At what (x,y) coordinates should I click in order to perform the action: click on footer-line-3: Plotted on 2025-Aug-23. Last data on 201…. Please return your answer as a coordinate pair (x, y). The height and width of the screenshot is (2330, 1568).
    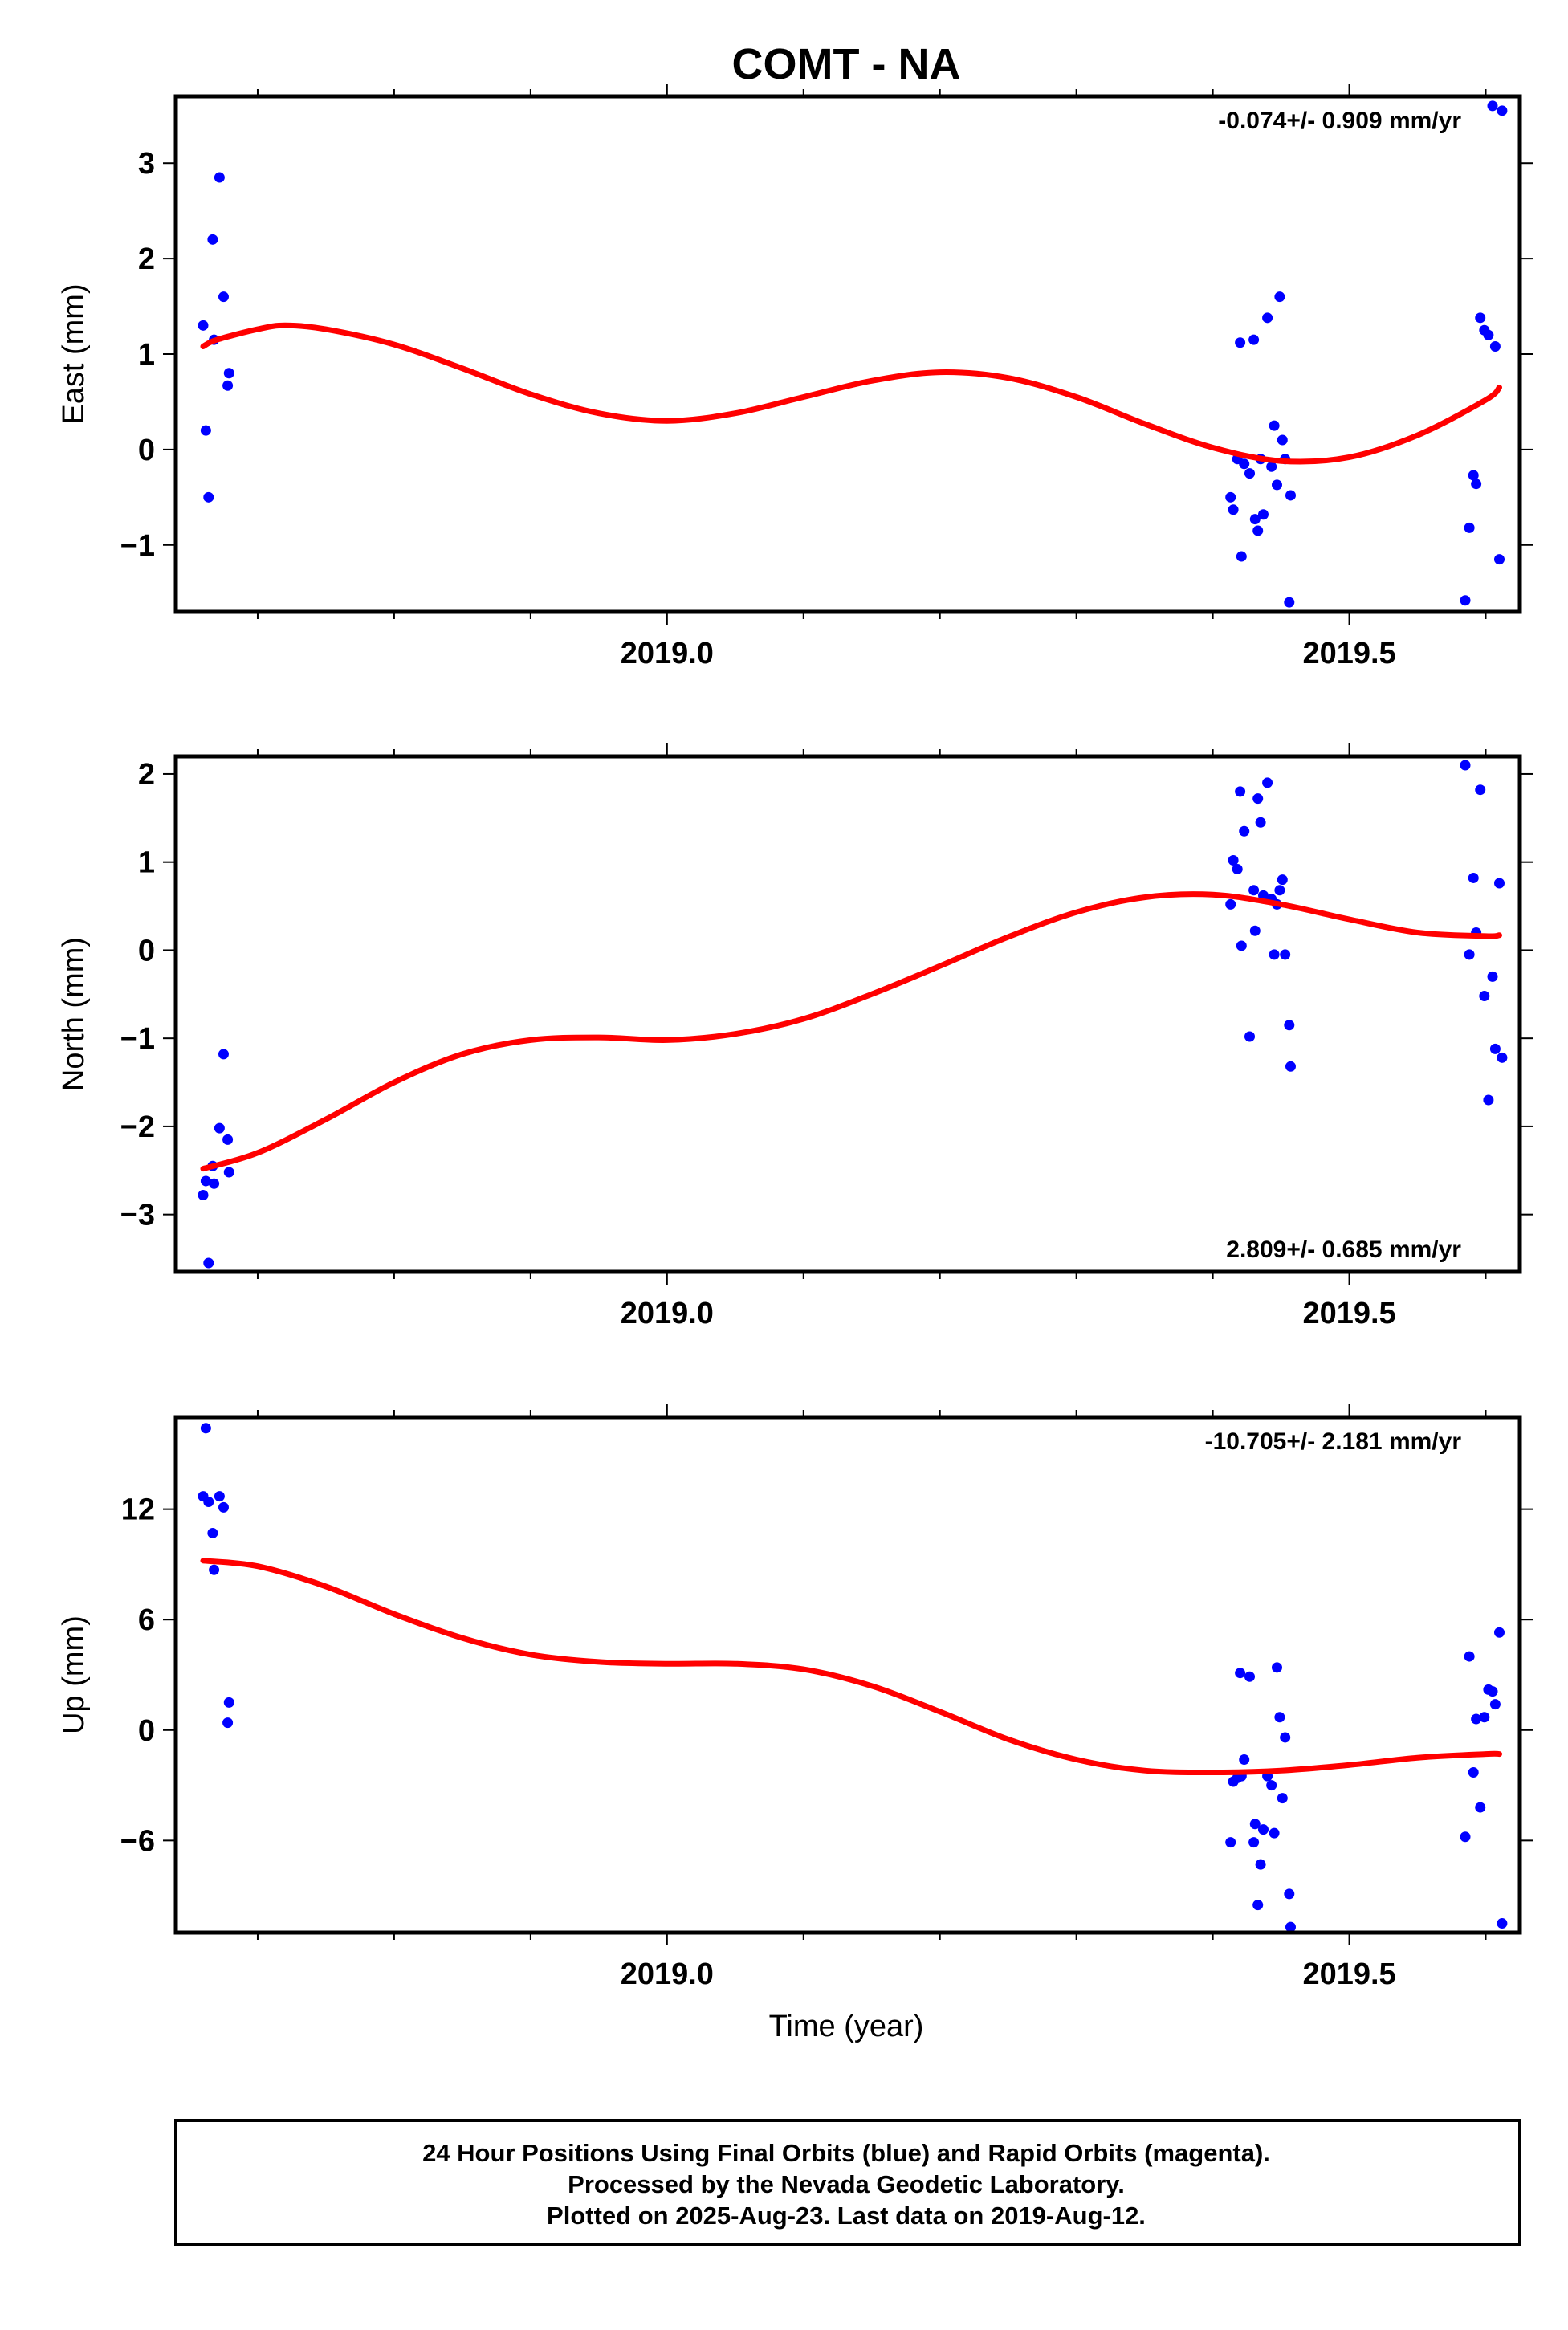
    Looking at the image, I should click on (846, 2216).